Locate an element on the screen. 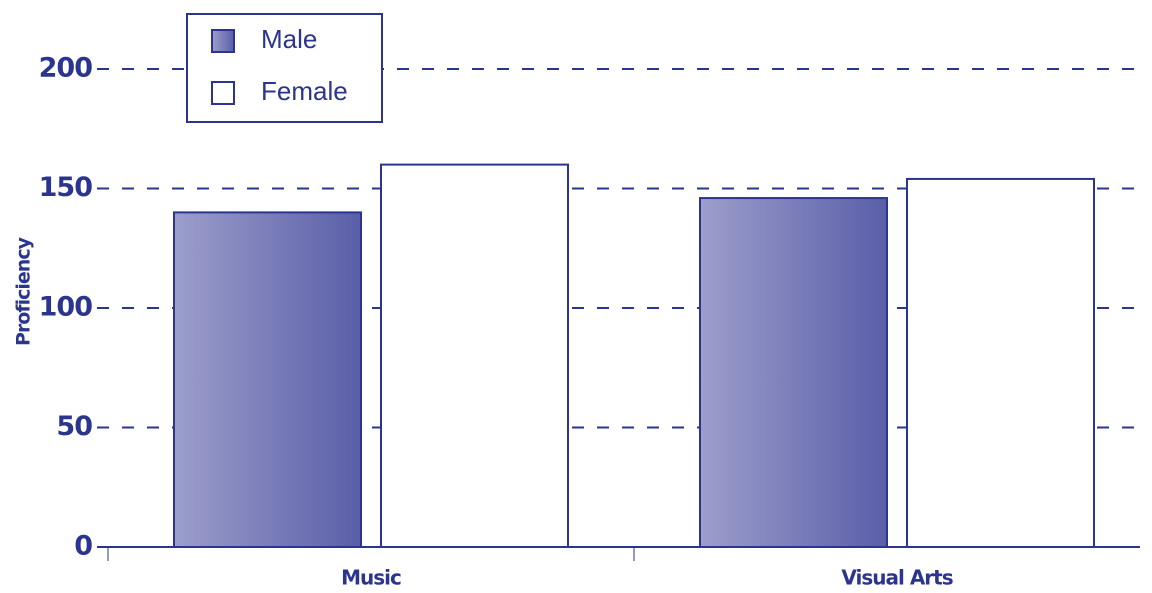 This screenshot has height=593, width=1152. y-tick-label: 200 is located at coordinates (66, 68).